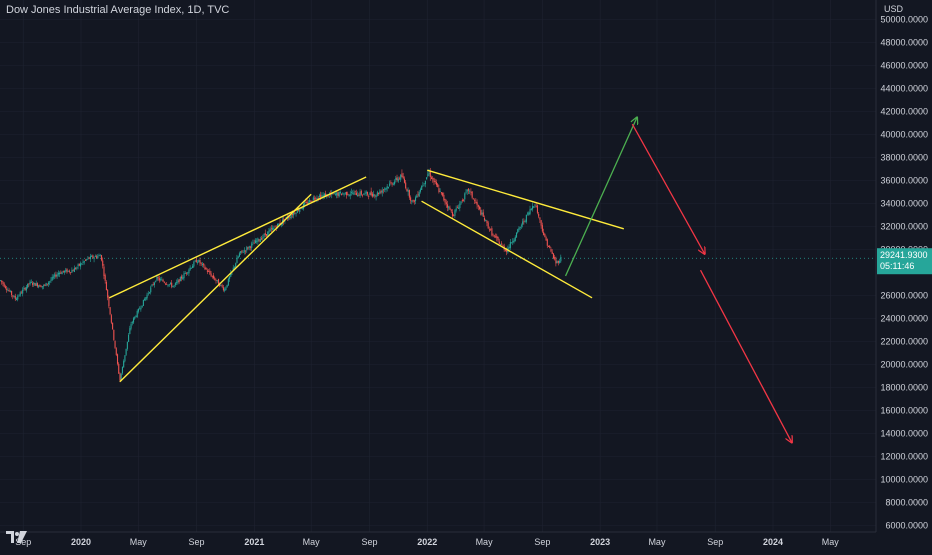 The width and height of the screenshot is (932, 555). Describe the element at coordinates (17, 537) in the screenshot. I see `tradingview-logo-icon` at that location.